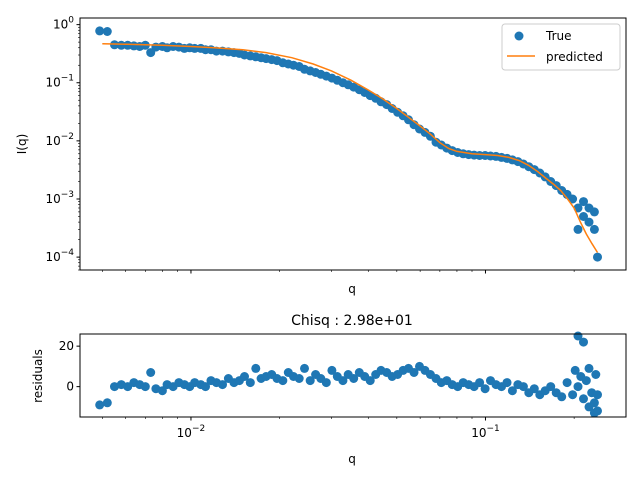 This screenshot has width=640, height=480. Describe the element at coordinates (558, 36) in the screenshot. I see `legend-label-true: True` at that location.